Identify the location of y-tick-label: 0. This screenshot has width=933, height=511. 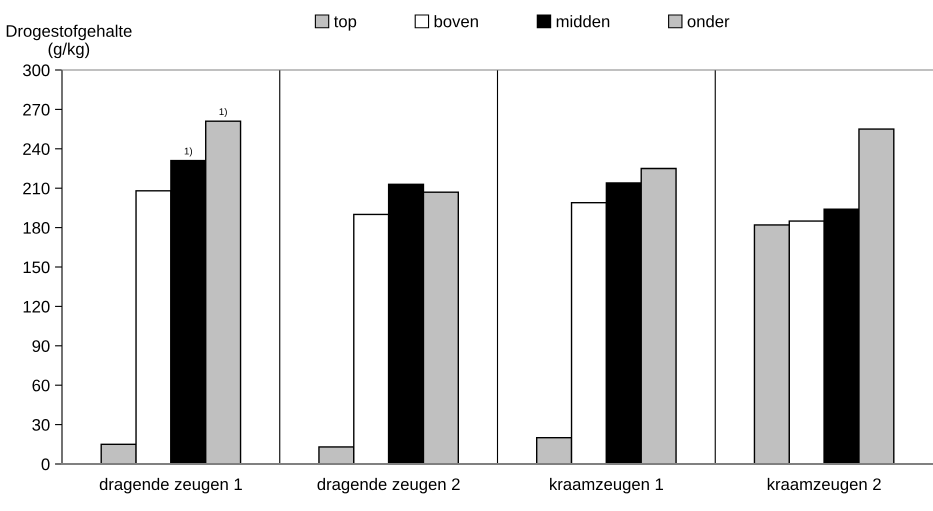
(46, 464).